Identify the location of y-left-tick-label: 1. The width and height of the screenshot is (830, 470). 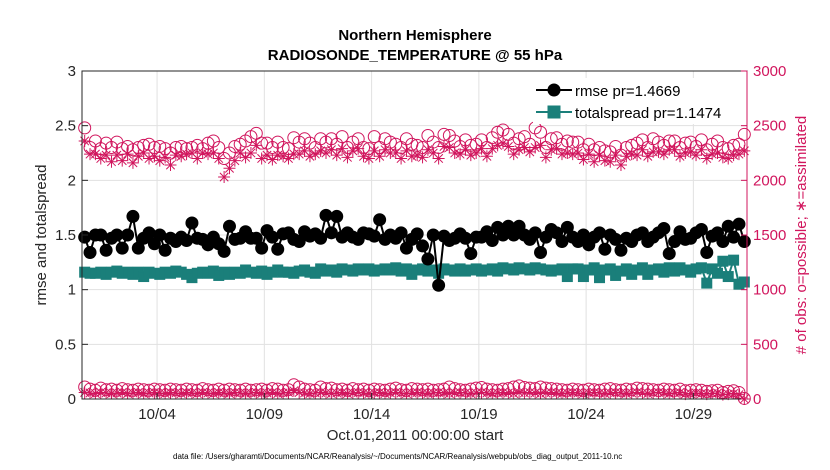
(72, 290).